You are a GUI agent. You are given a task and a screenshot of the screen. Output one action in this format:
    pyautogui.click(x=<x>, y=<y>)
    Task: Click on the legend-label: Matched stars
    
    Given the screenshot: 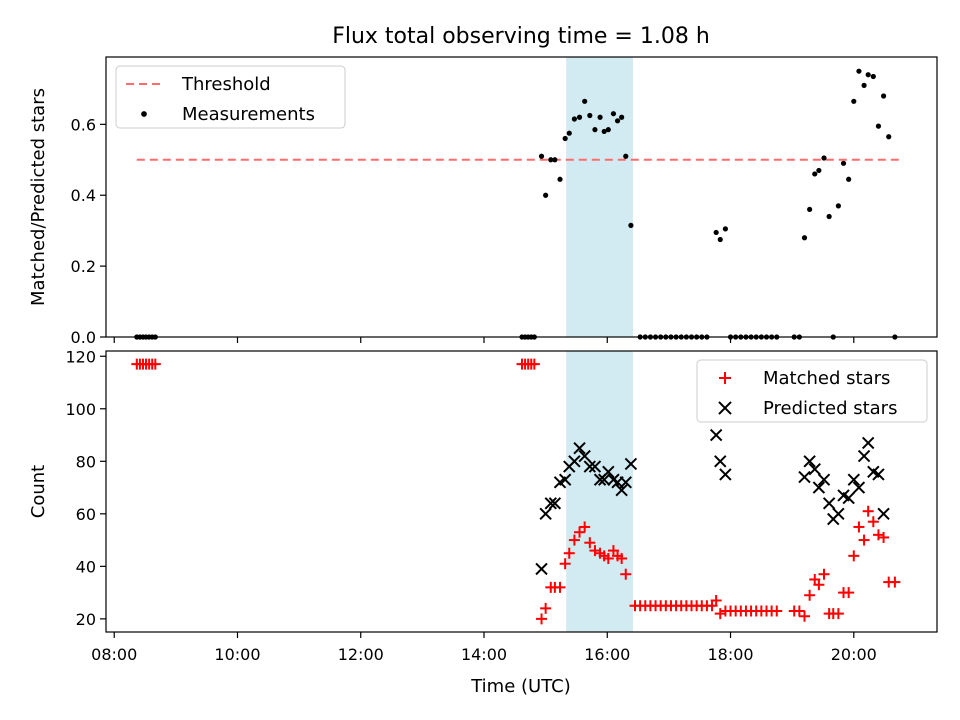 What is the action you would take?
    pyautogui.click(x=826, y=378)
    